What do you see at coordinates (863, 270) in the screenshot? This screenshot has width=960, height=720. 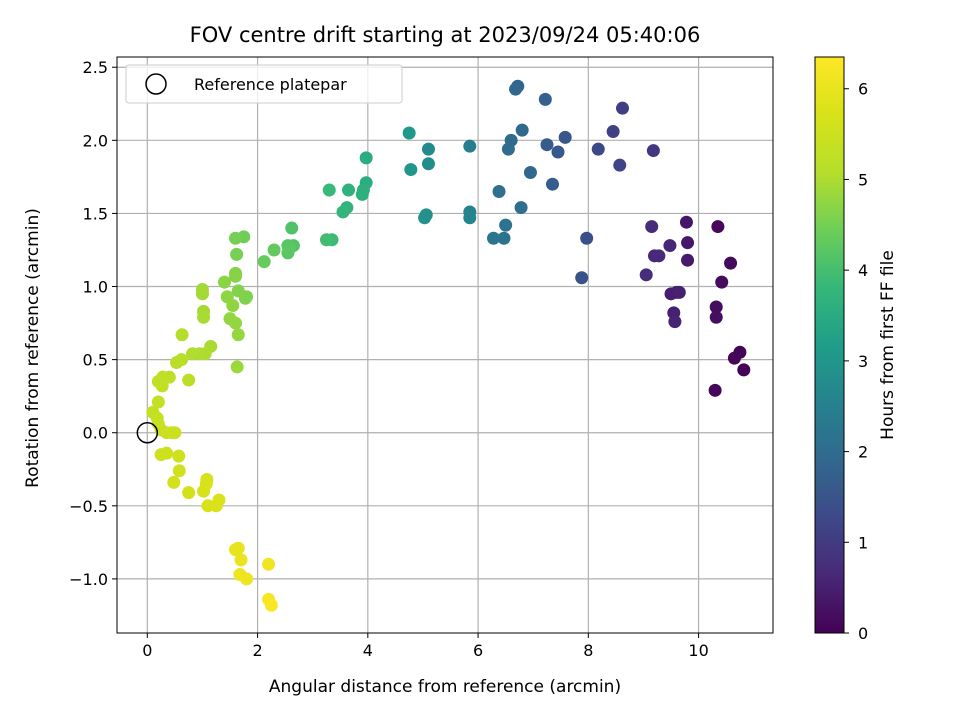 I see `colorbar-tick-label: 4` at bounding box center [863, 270].